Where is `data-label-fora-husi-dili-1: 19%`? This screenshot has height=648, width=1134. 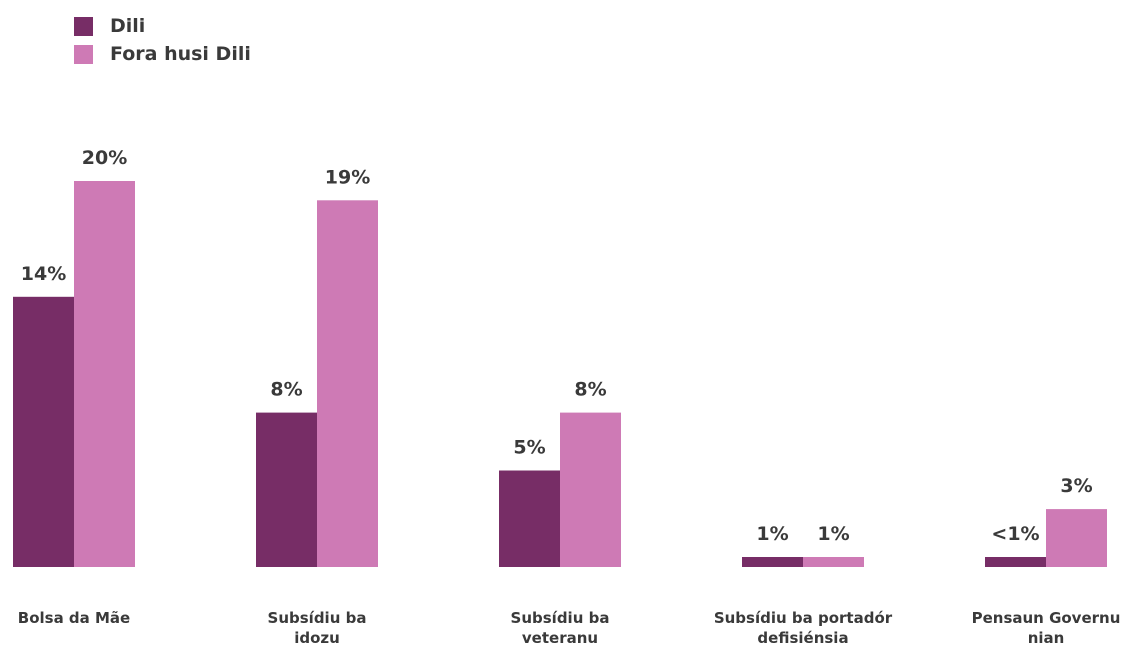 data-label-fora-husi-dili-1: 19% is located at coordinates (347, 177).